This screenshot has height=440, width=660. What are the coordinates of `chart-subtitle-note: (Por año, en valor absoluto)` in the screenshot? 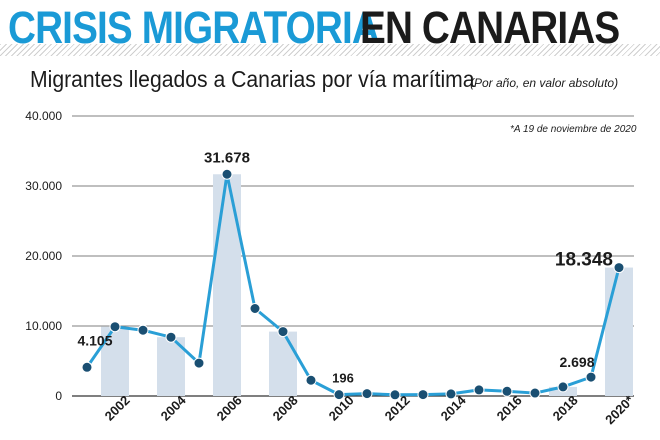 It's located at (544, 83).